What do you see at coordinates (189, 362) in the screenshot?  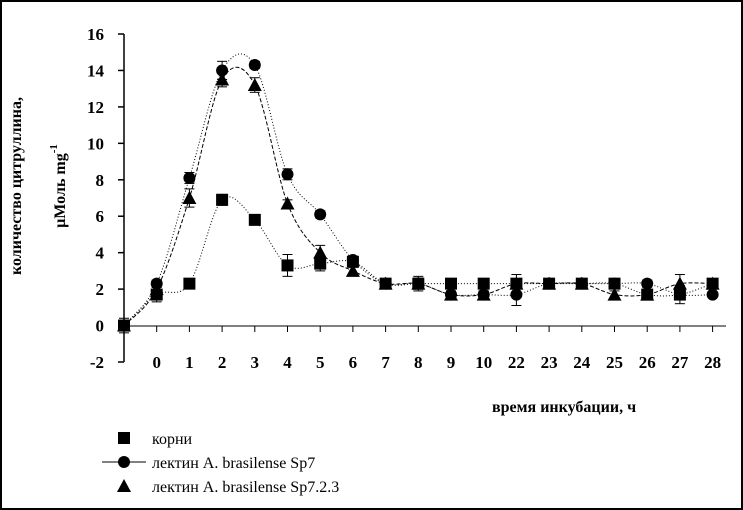 I see `x-tick-label: 1` at bounding box center [189, 362].